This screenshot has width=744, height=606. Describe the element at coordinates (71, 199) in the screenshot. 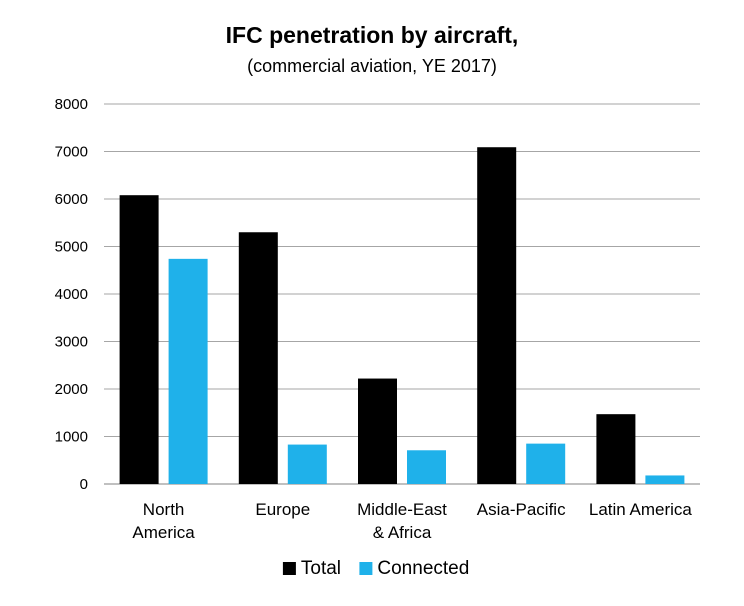

I see `y-tick-label: 6000` at that location.